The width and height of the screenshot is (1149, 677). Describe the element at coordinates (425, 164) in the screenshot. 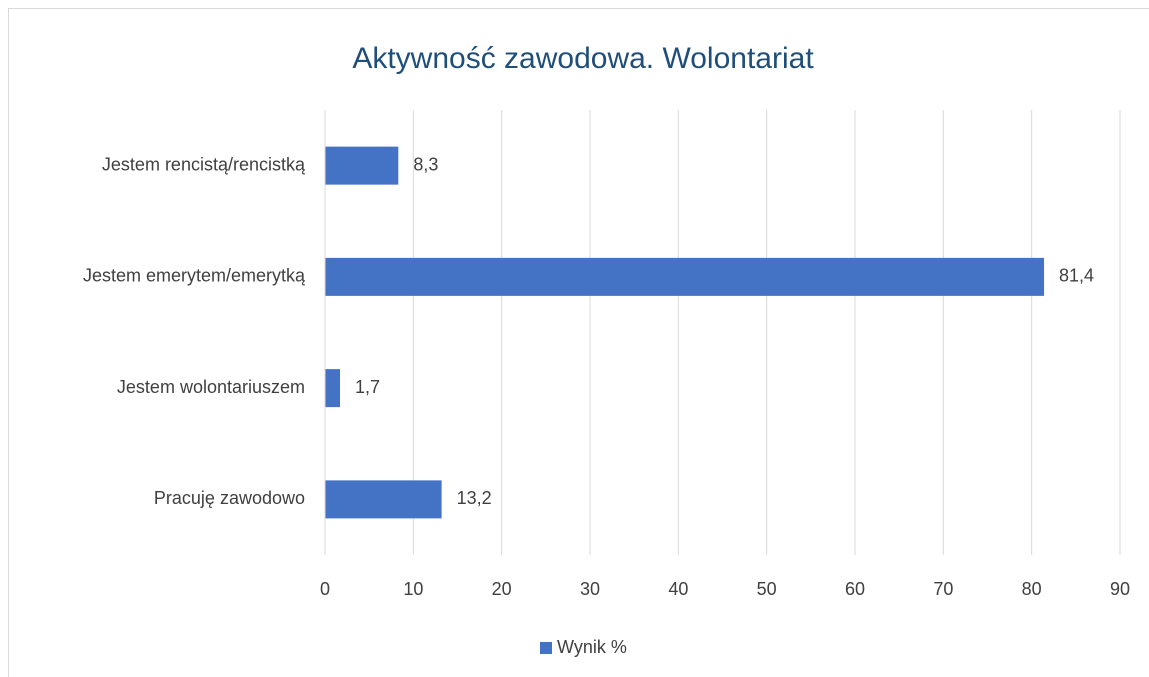

I see `data-label: 8,3` at that location.